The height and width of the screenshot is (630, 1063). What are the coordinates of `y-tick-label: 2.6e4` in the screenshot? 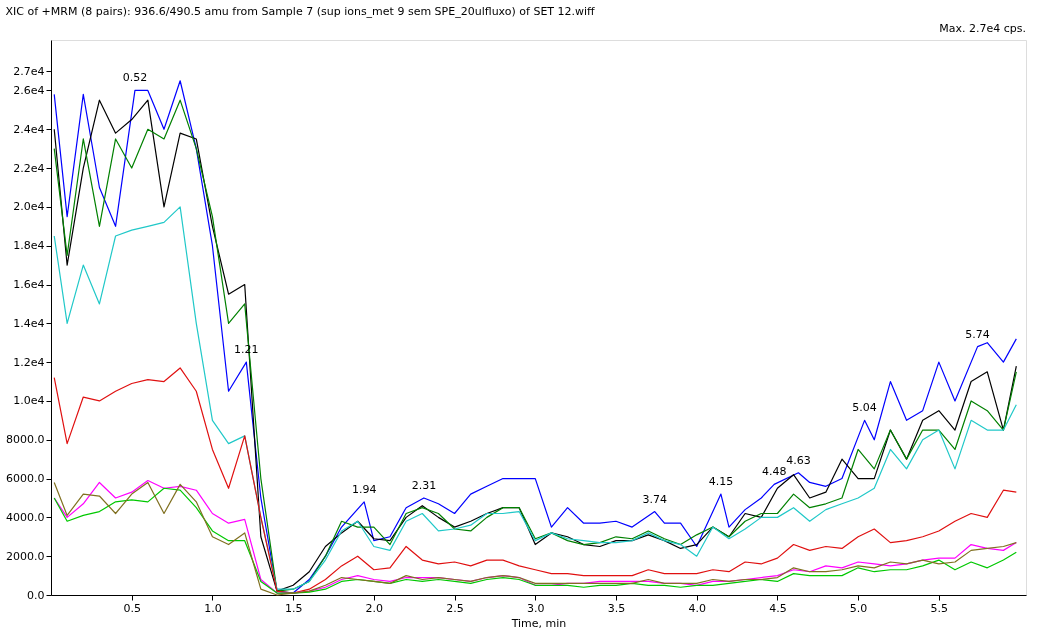 It's located at (29, 90).